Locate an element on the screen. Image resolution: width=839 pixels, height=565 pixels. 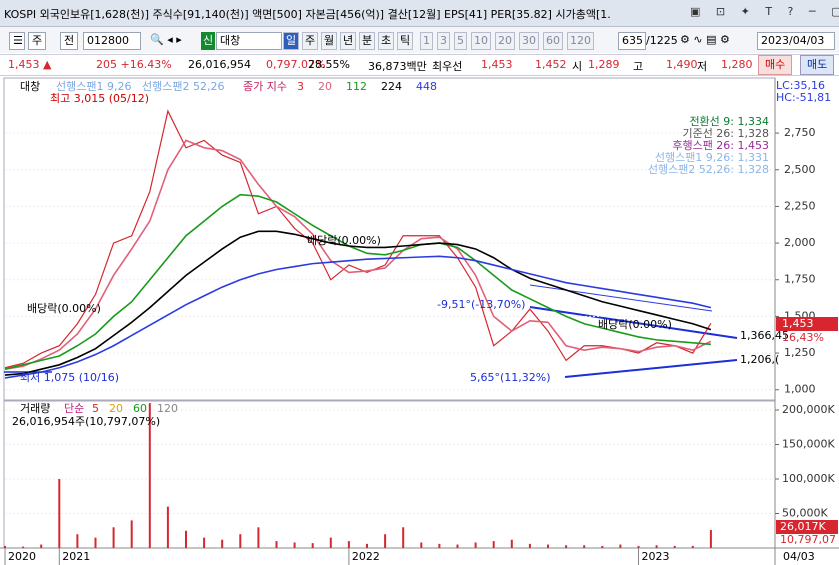
interval-button: 60 is located at coordinates (553, 41).